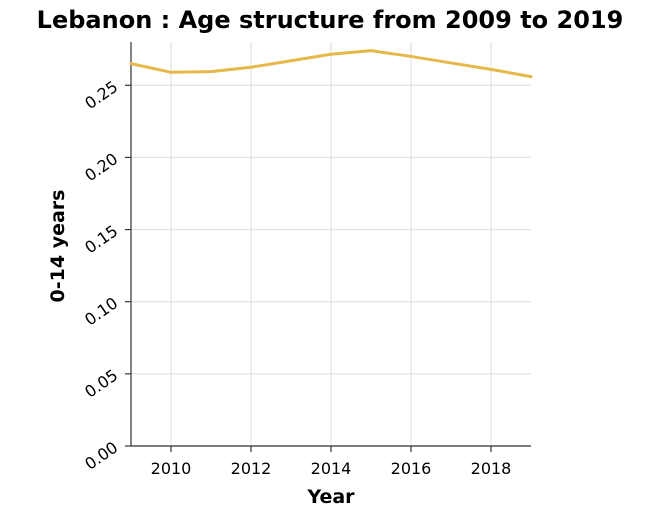 The width and height of the screenshot is (660, 518). Describe the element at coordinates (171, 468) in the screenshot. I see `x-tick-label: 2010` at that location.